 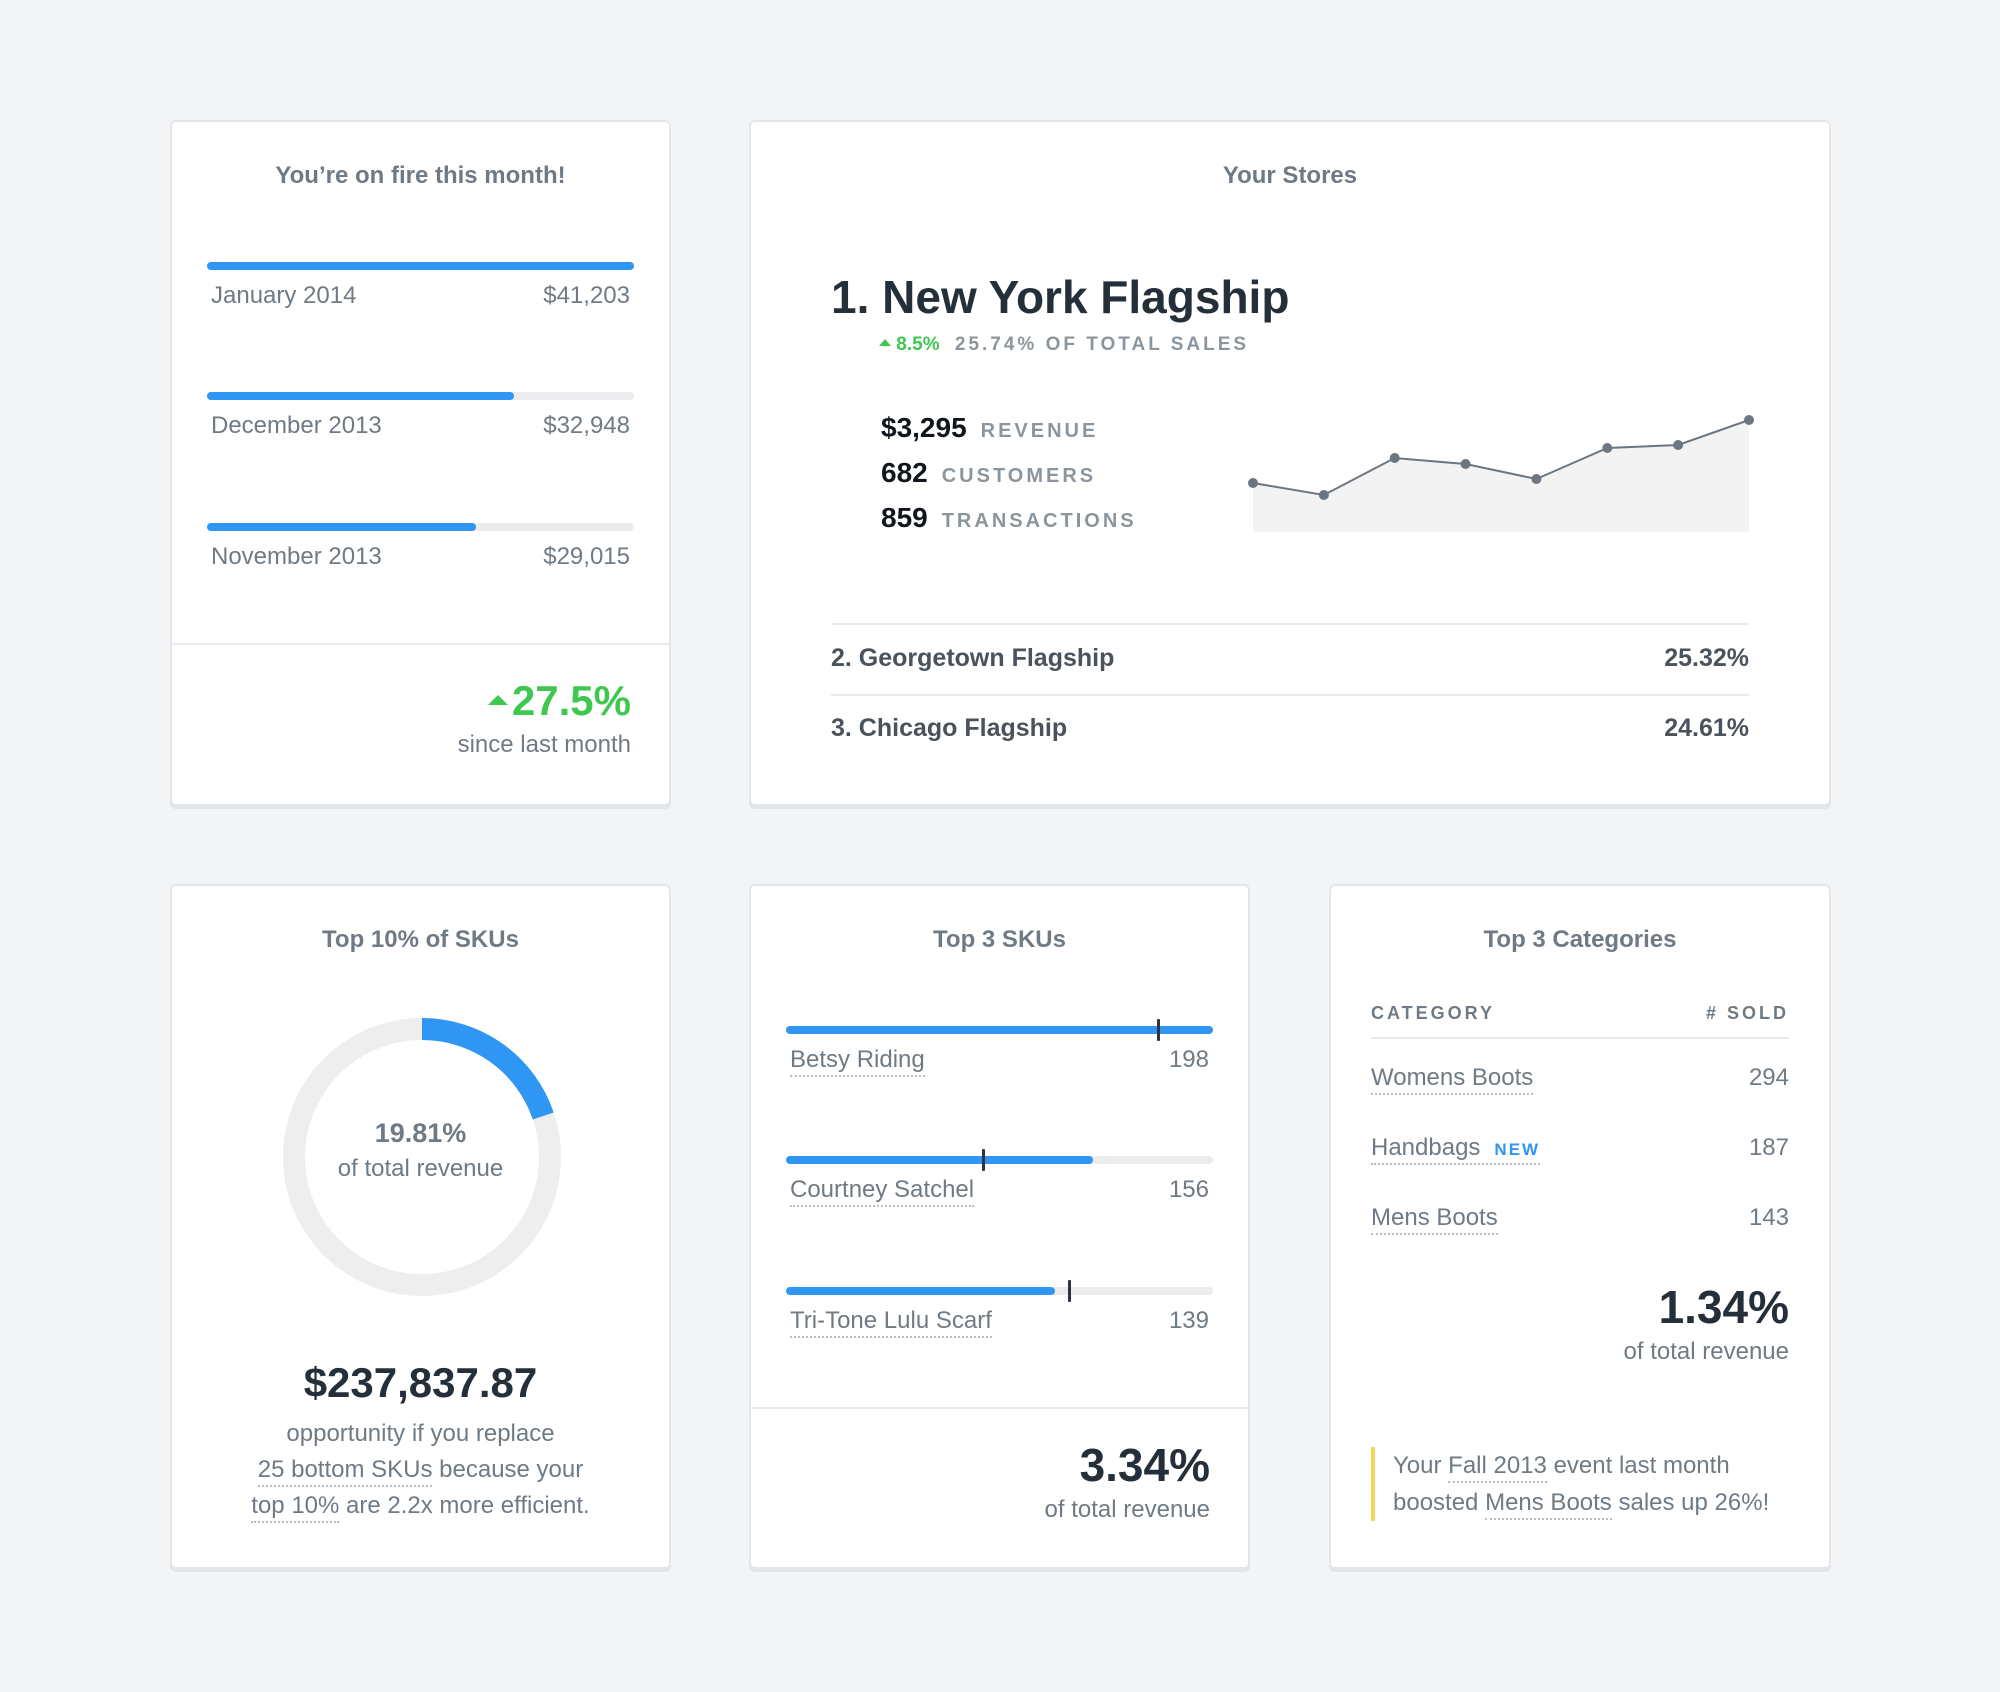 I want to click on store-sparkline-chart, so click(x=1501, y=473).